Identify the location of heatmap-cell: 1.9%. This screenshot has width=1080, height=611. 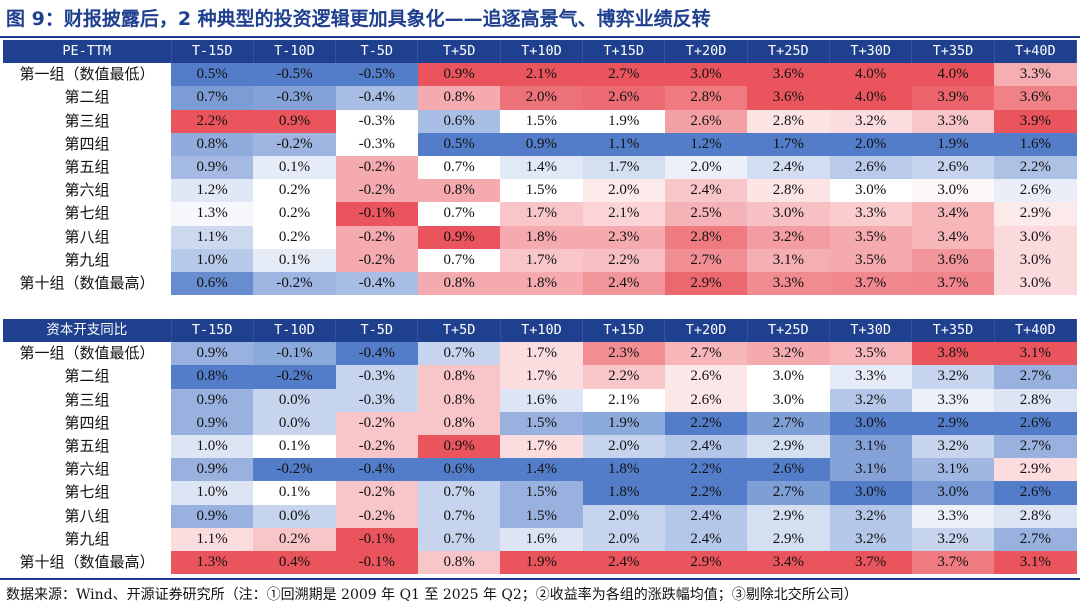
(541, 562).